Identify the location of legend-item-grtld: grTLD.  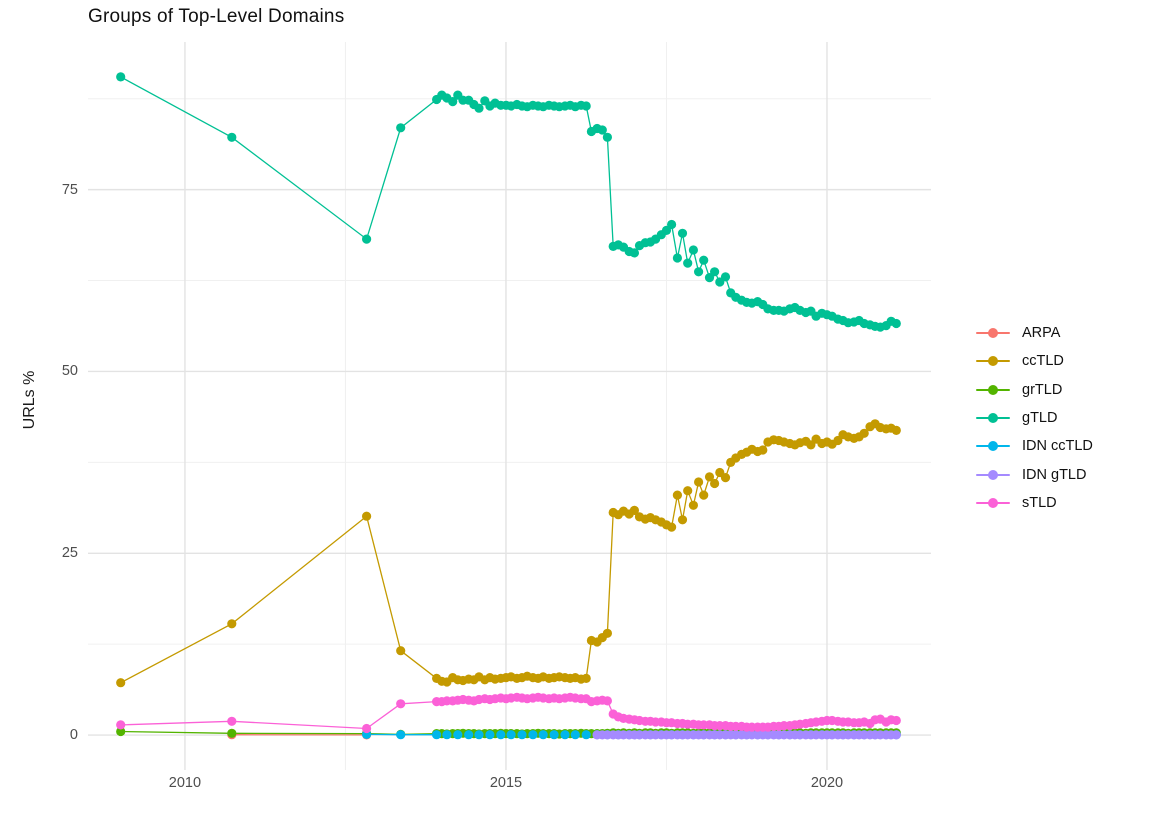
(1034, 390).